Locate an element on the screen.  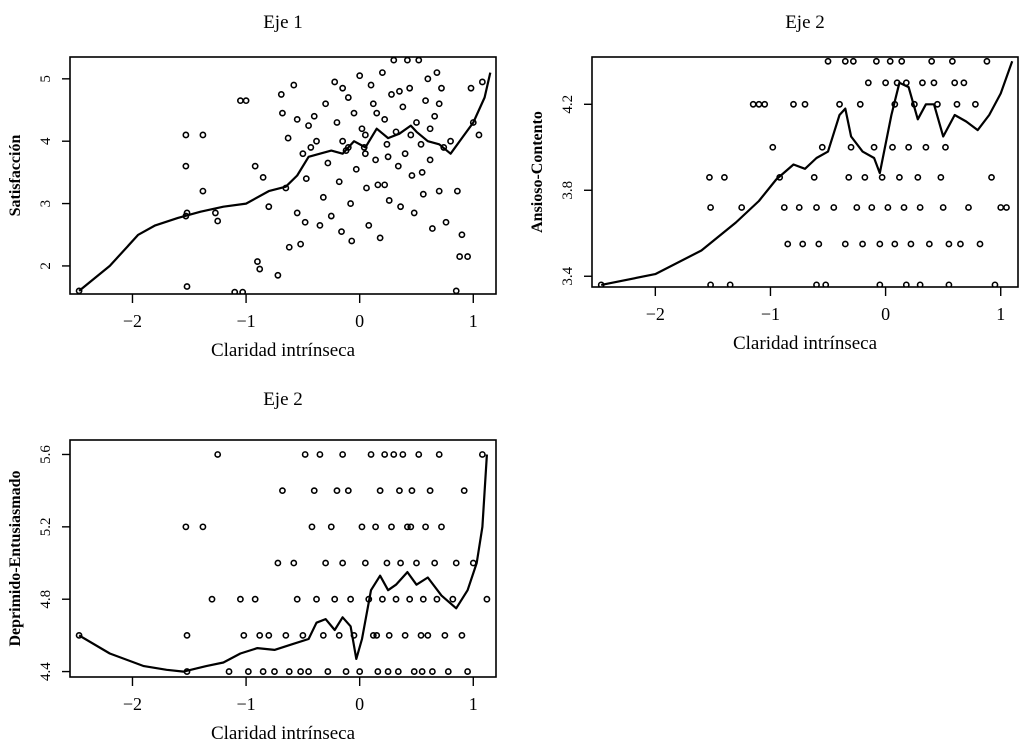
y-tick-label: 4 is located at coordinates (46, 141).